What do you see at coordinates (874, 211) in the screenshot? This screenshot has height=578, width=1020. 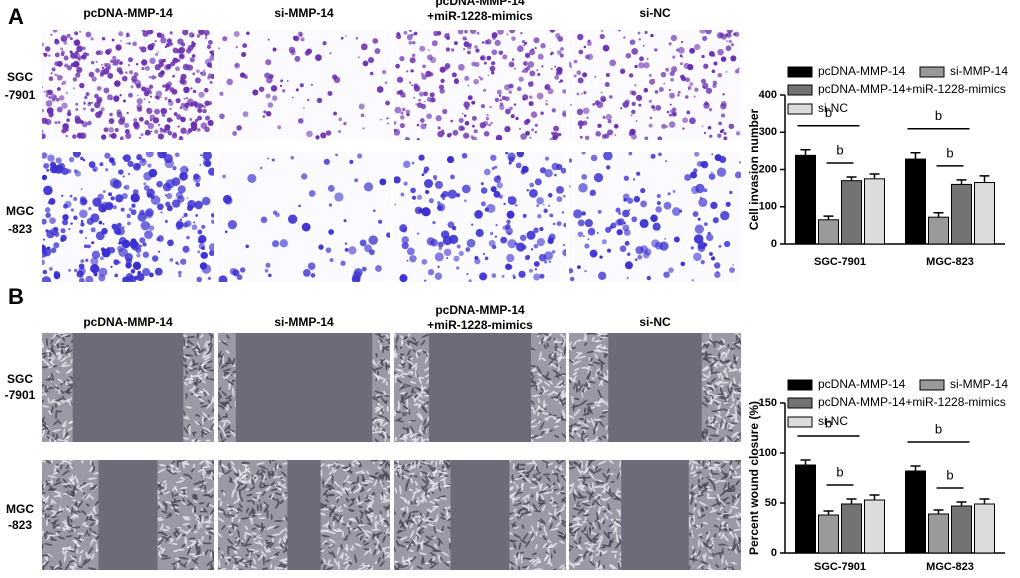 I see `bar` at bounding box center [874, 211].